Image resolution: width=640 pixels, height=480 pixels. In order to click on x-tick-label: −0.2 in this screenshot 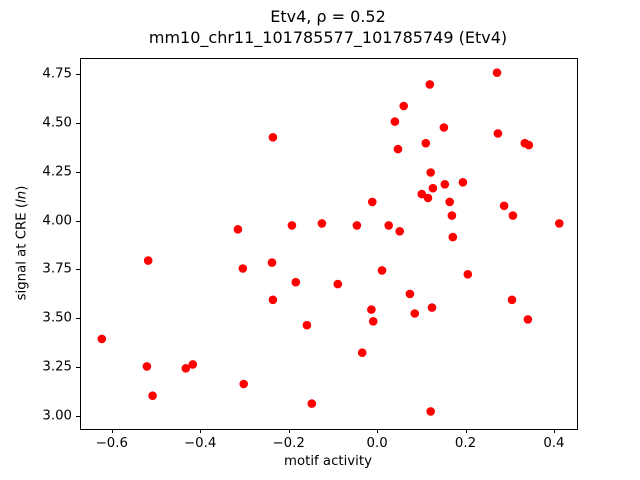, I will do `click(288, 443)`.